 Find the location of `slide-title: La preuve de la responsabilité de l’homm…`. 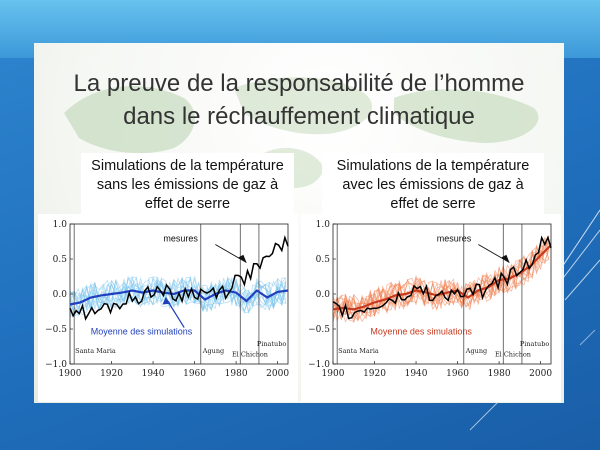

slide-title: La preuve de la responsabilité de l’homm… is located at coordinates (299, 100).